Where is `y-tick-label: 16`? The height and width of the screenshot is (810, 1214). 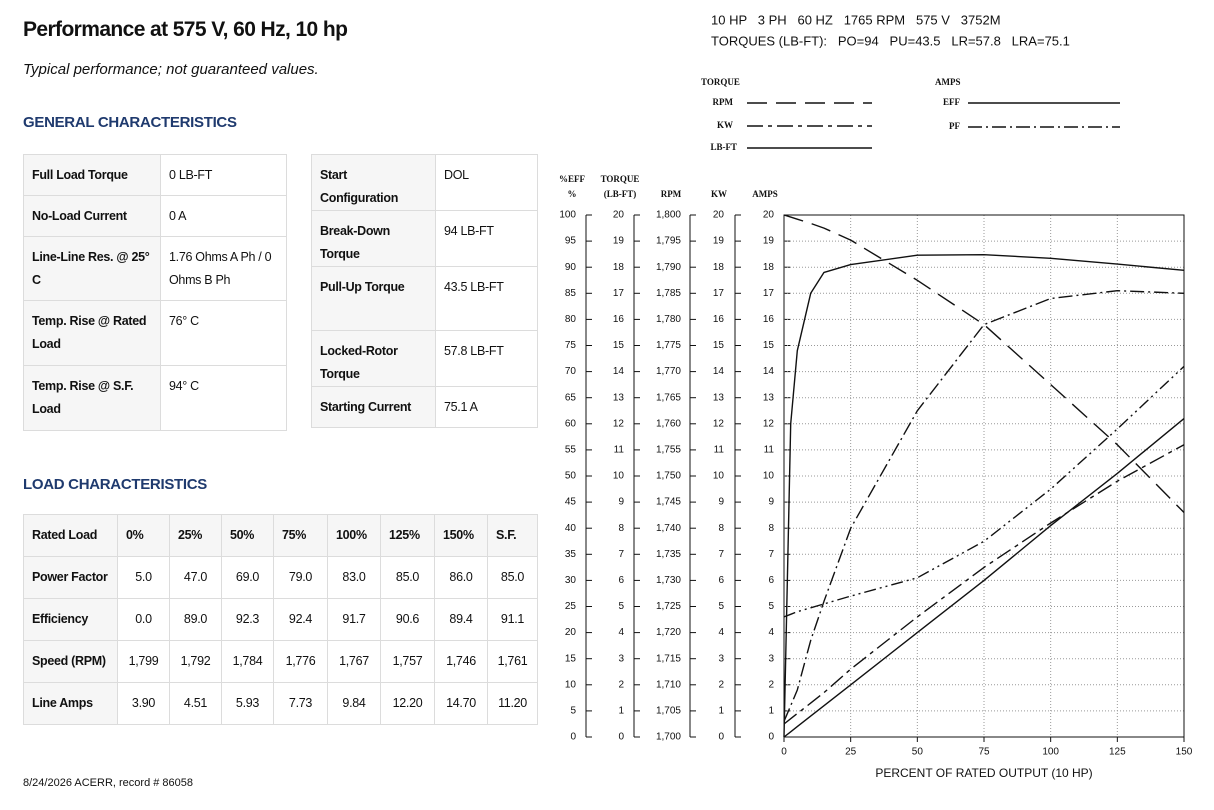 y-tick-label: 16 is located at coordinates (769, 319).